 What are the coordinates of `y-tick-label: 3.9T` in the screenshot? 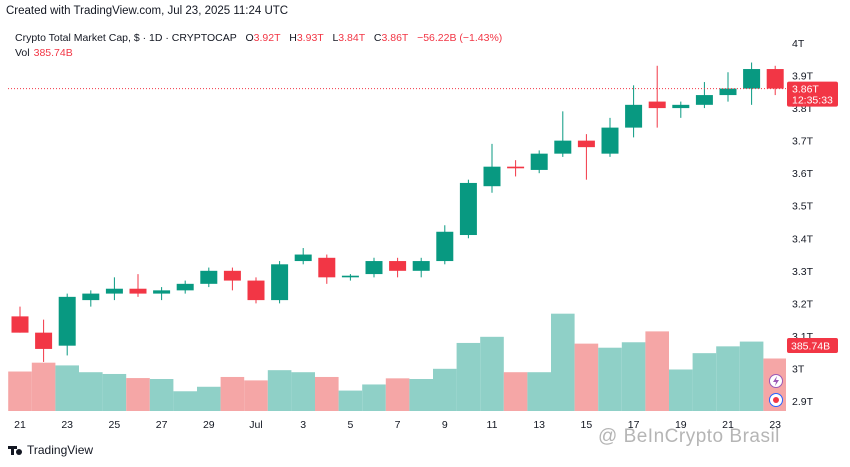 It's located at (803, 77).